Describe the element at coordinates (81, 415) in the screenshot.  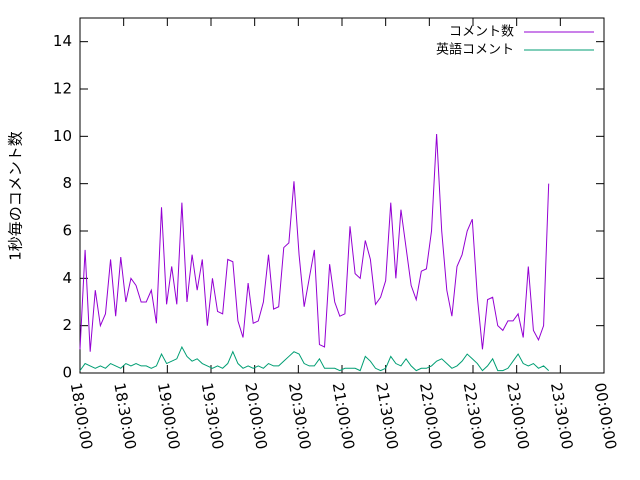
I see `x-tick-label: 18:00:00` at that location.